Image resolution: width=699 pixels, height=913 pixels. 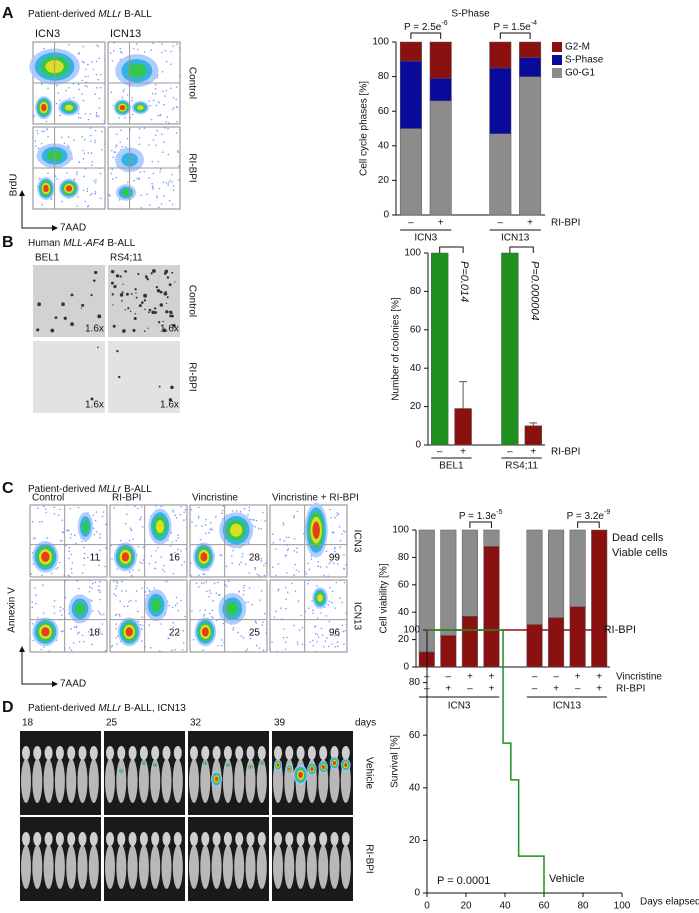 What do you see at coordinates (69, 301) in the screenshot?
I see `image-bg` at bounding box center [69, 301].